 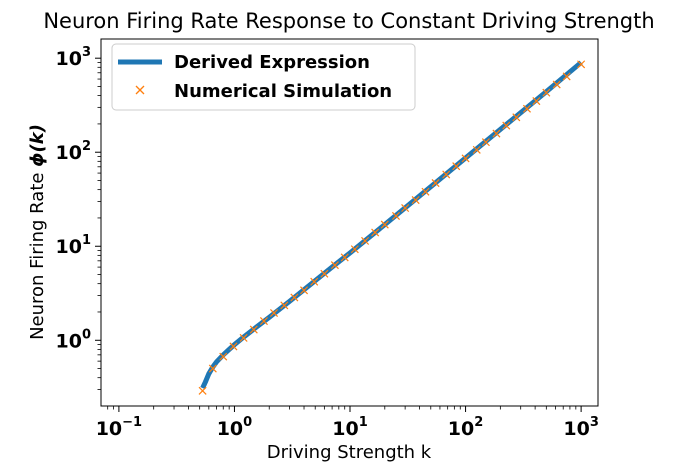 I want to click on legend: Derived Expression Numerical Simulation, so click(x=263, y=77).